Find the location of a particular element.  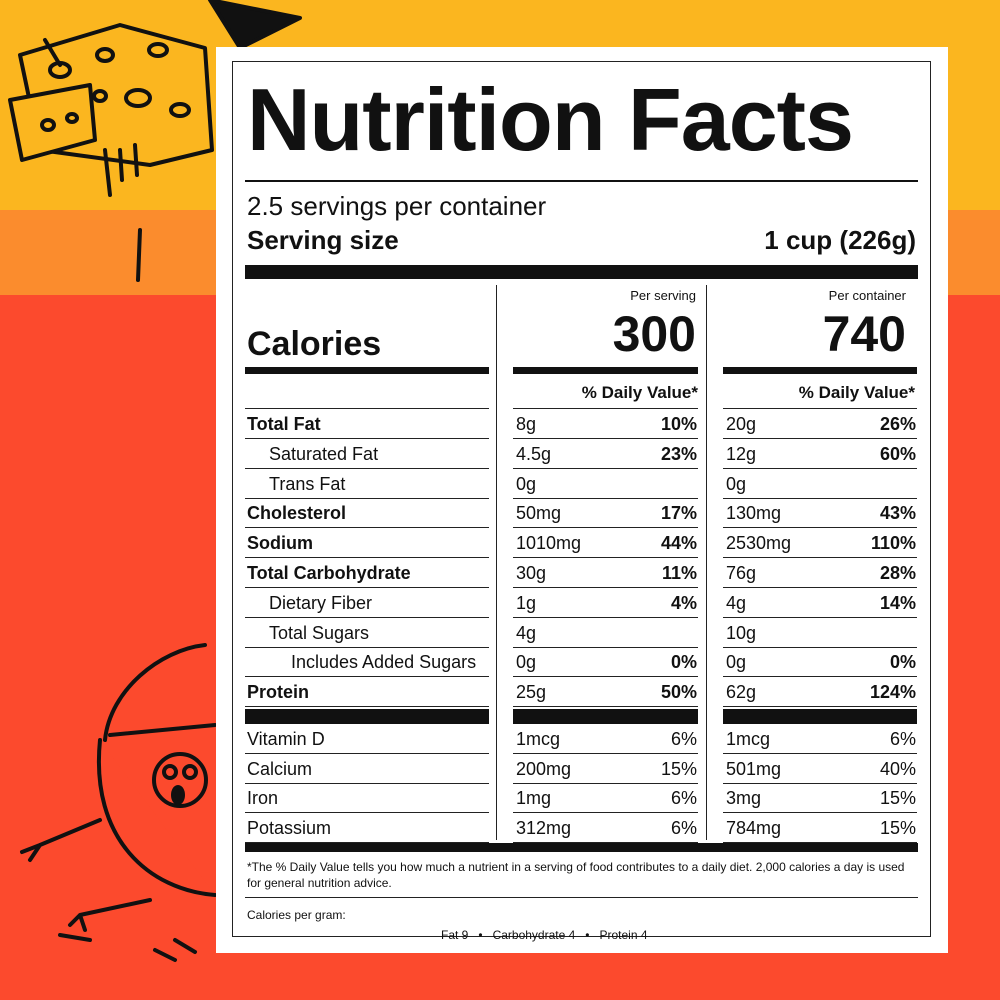

container-daily-value: 43% is located at coordinates (897, 513).